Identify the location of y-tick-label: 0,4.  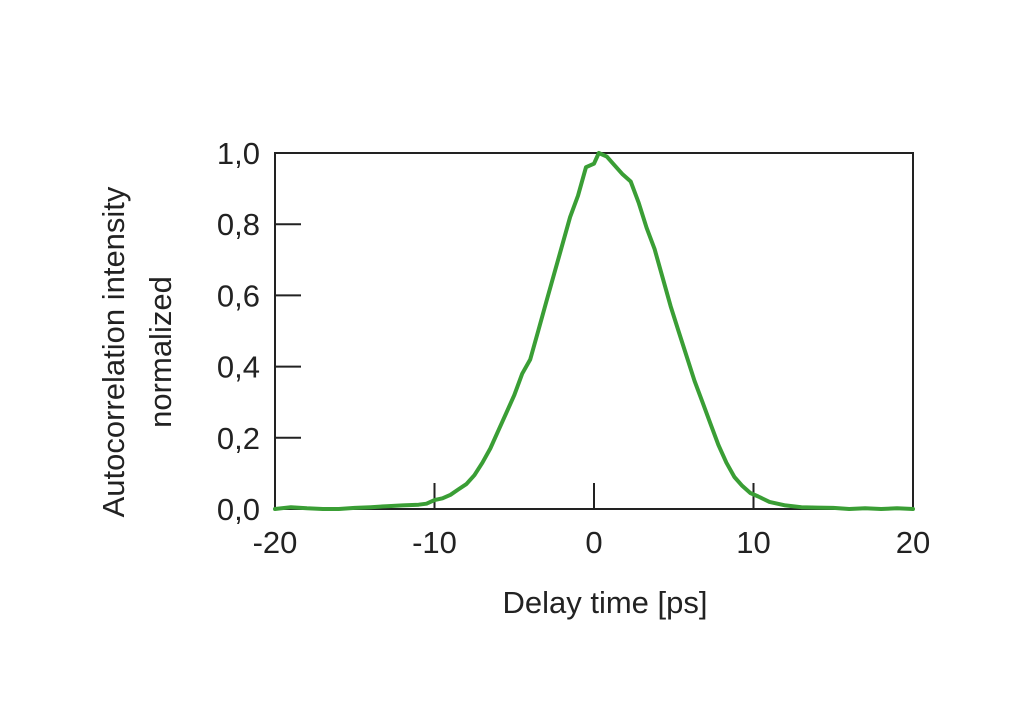
(238, 367).